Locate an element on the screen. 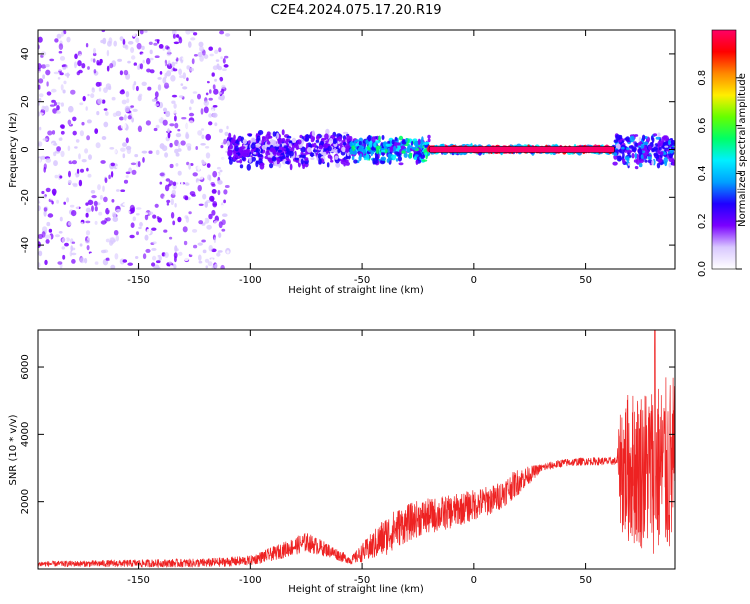 Image resolution: width=750 pixels, height=604 pixels. colorbar-tick-label: 0.8 is located at coordinates (702, 78).